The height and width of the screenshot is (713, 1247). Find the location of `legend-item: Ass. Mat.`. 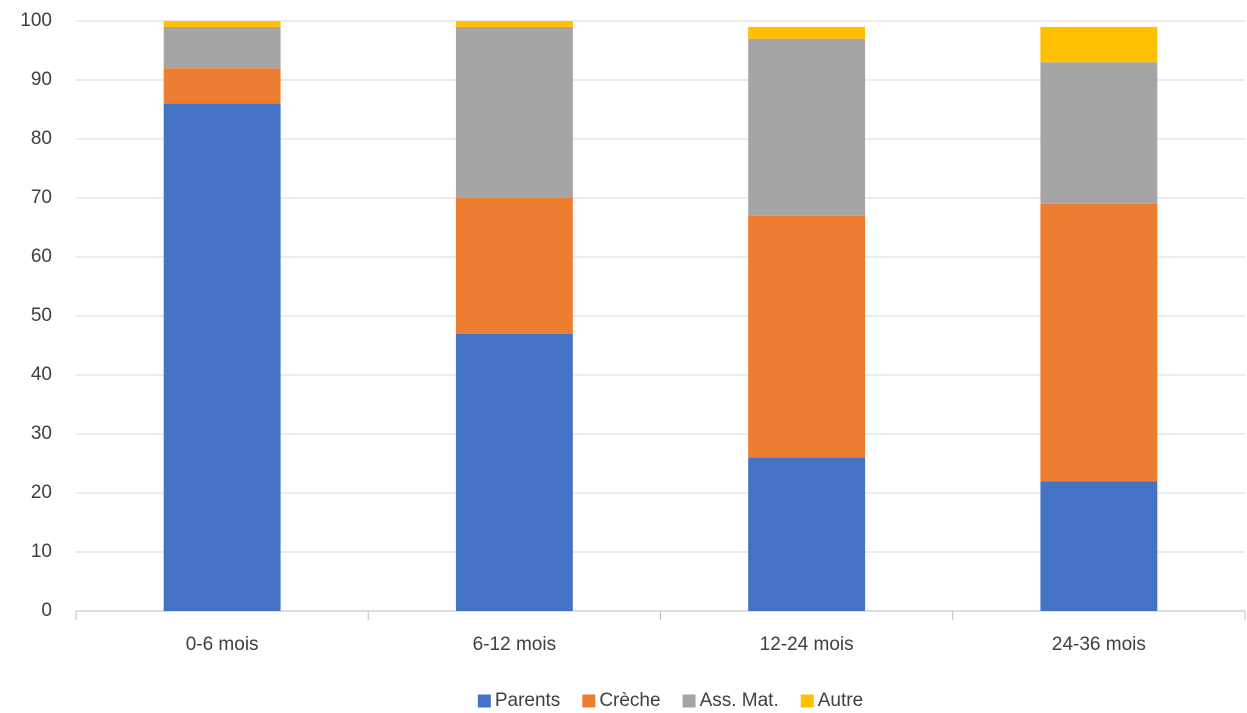

legend-item: Ass. Mat. is located at coordinates (730, 700).